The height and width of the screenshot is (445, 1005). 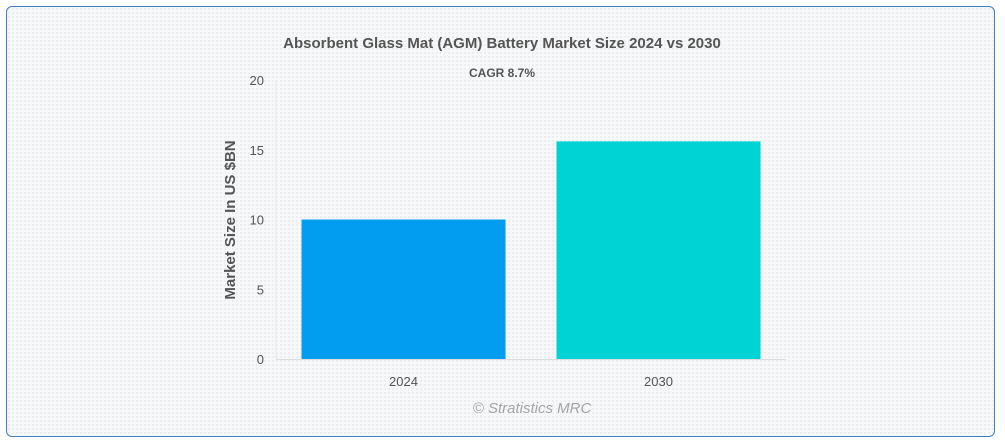 What do you see at coordinates (502, 73) in the screenshot?
I see `cagr-annotation: CAGR 8.7%` at bounding box center [502, 73].